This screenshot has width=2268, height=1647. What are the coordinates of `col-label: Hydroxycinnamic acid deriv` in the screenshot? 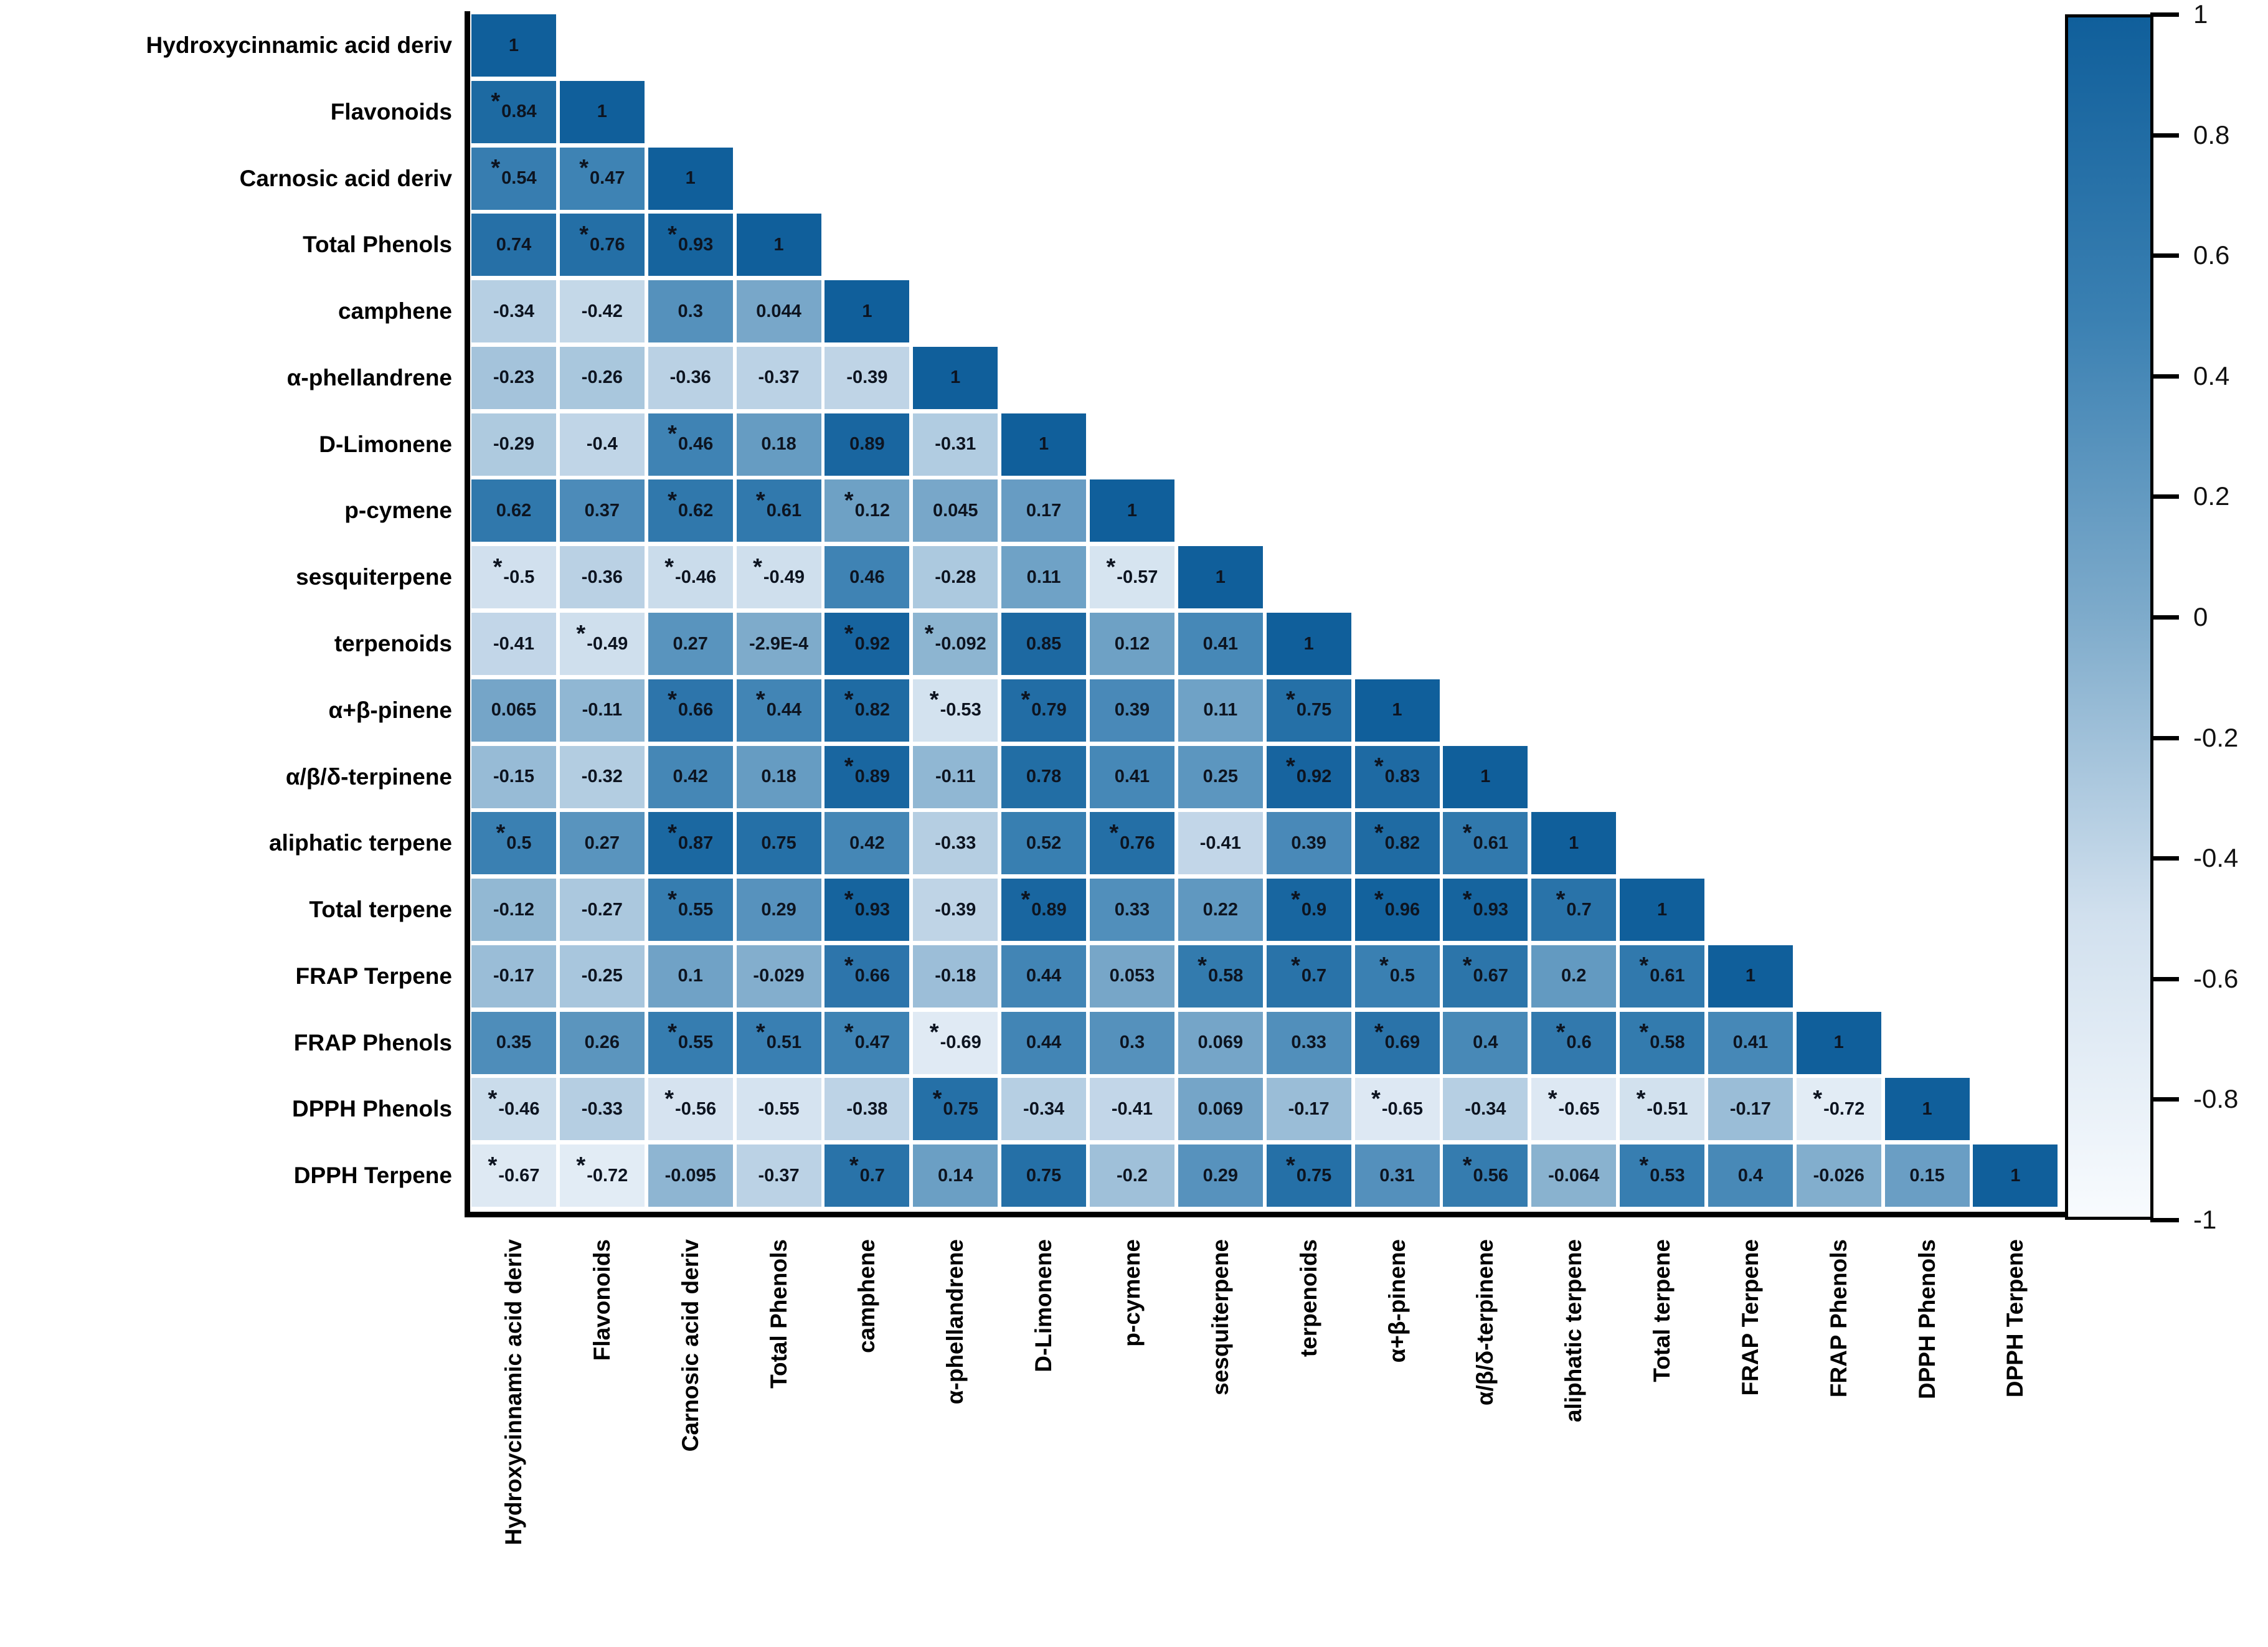 It's located at (513, 1392).